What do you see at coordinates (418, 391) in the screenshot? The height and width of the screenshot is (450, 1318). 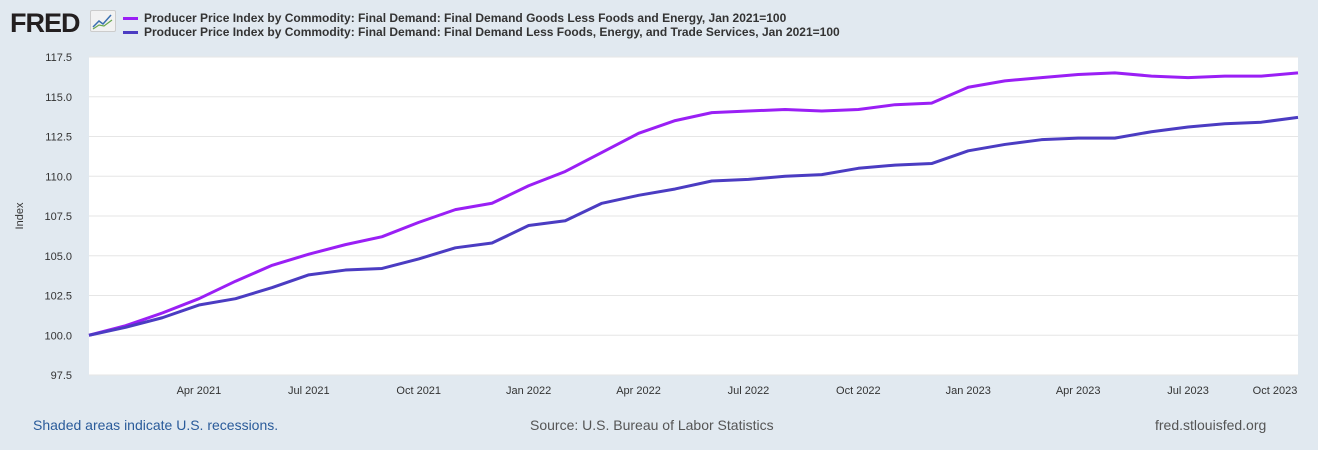 I see `x-tick-label: Oct 2021` at bounding box center [418, 391].